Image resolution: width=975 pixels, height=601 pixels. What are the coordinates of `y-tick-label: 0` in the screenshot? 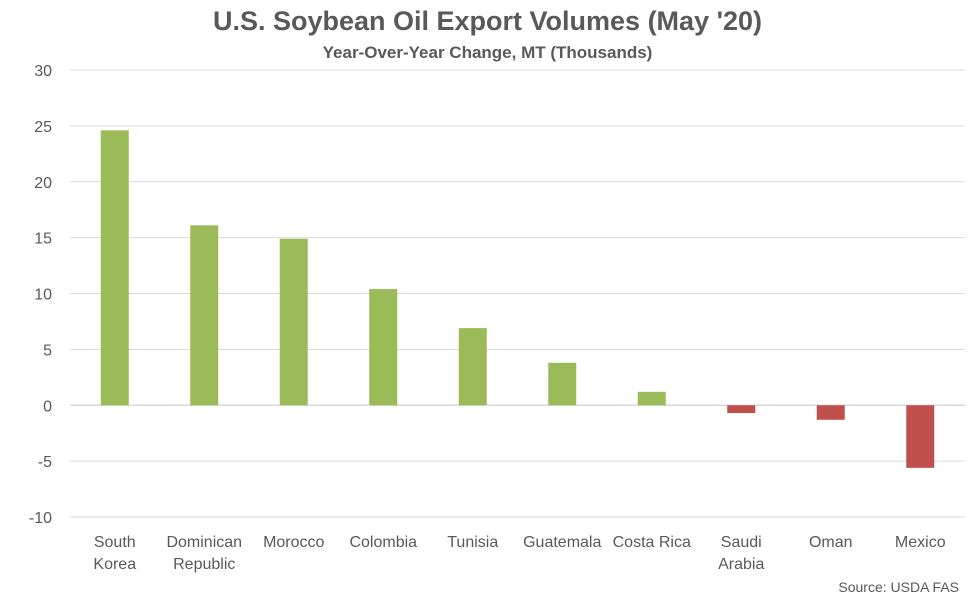 It's located at (47, 406).